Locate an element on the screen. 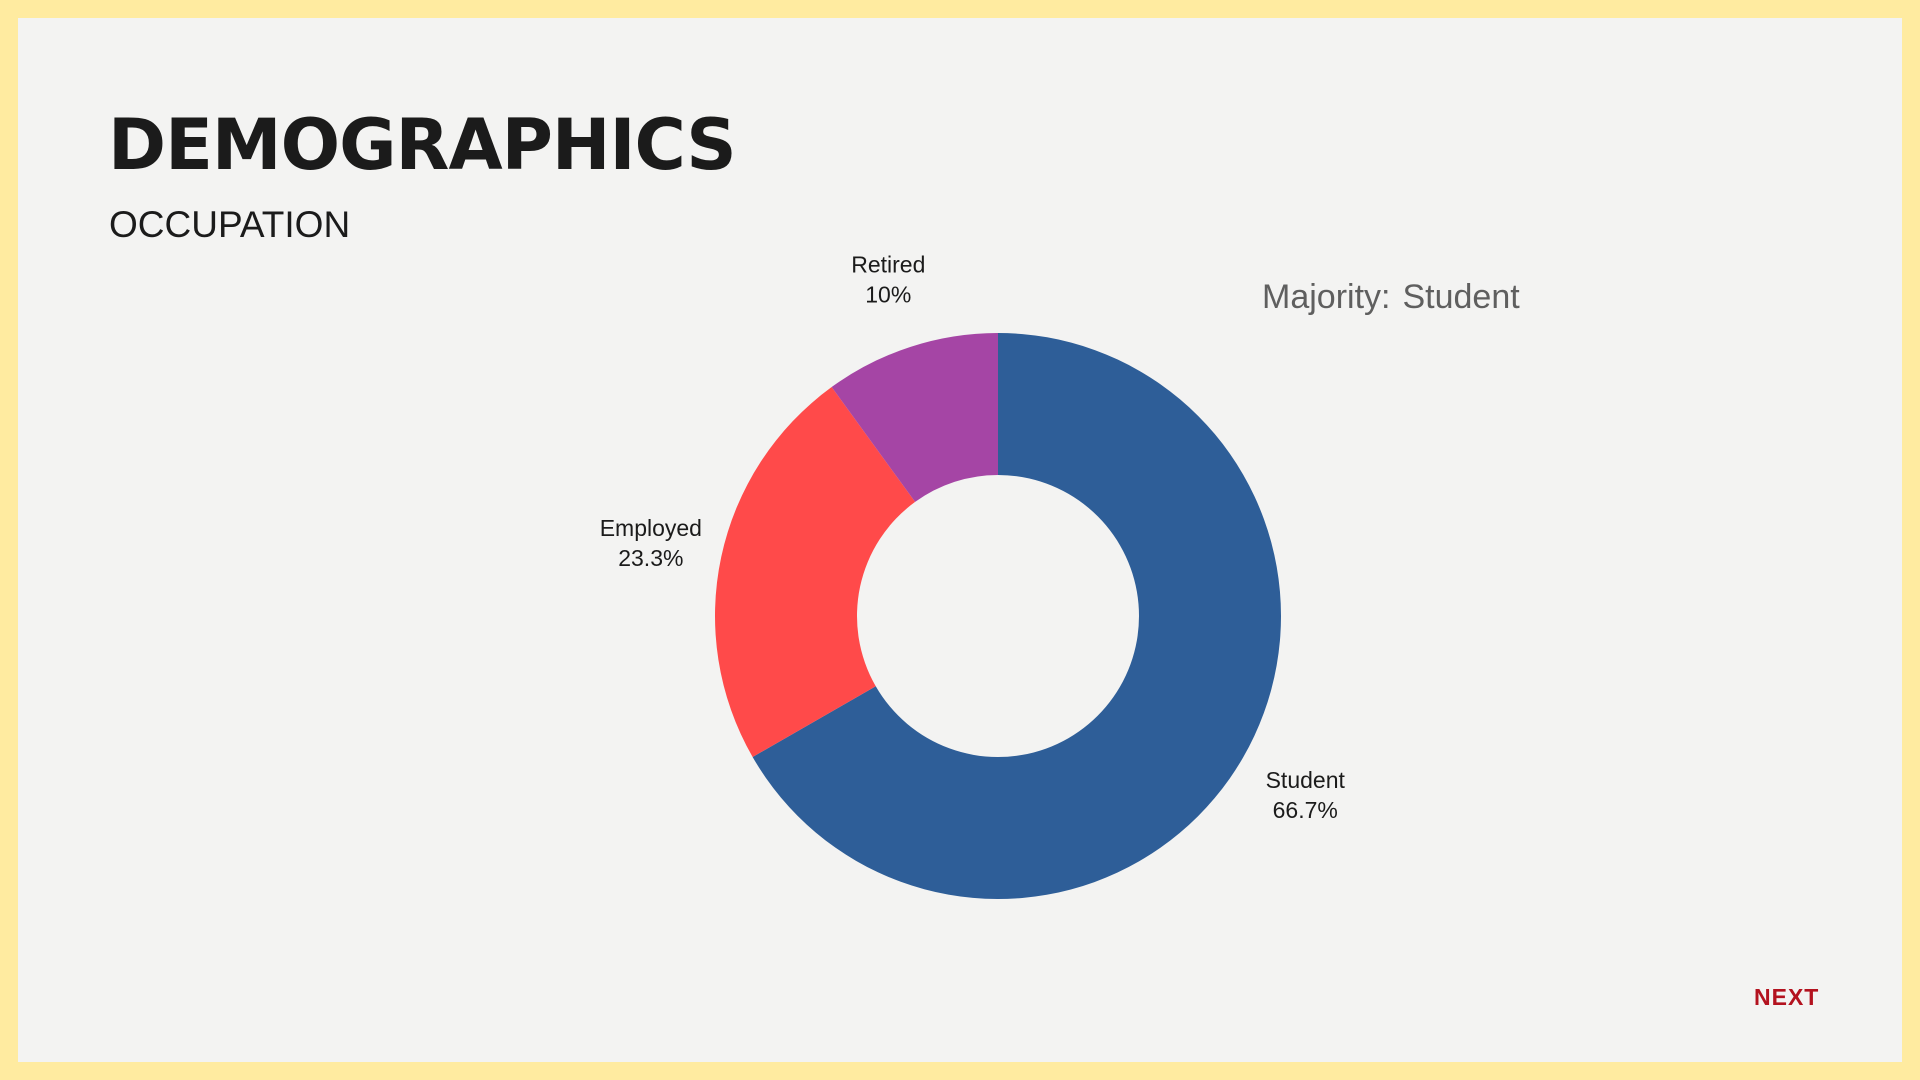 This screenshot has height=1080, width=1920. slice-label-retired: Retired is located at coordinates (888, 264).